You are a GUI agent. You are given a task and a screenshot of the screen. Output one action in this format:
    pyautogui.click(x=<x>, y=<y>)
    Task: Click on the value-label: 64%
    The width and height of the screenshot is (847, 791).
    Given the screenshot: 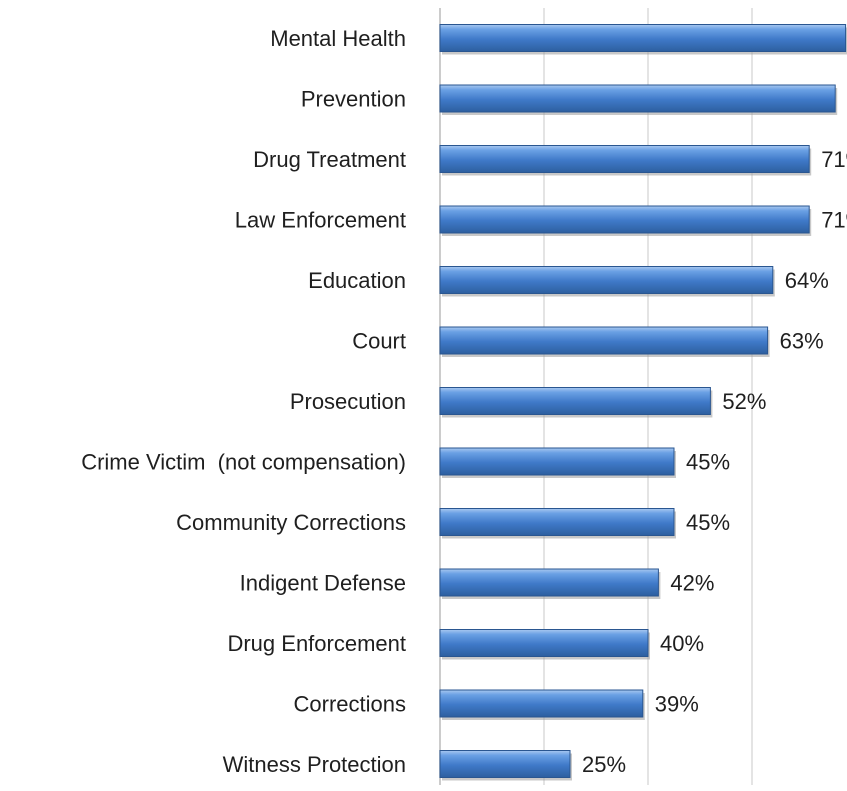 What is the action you would take?
    pyautogui.click(x=807, y=280)
    